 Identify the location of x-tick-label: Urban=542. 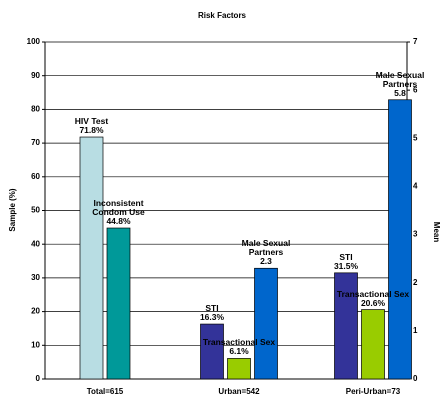
(239, 390).